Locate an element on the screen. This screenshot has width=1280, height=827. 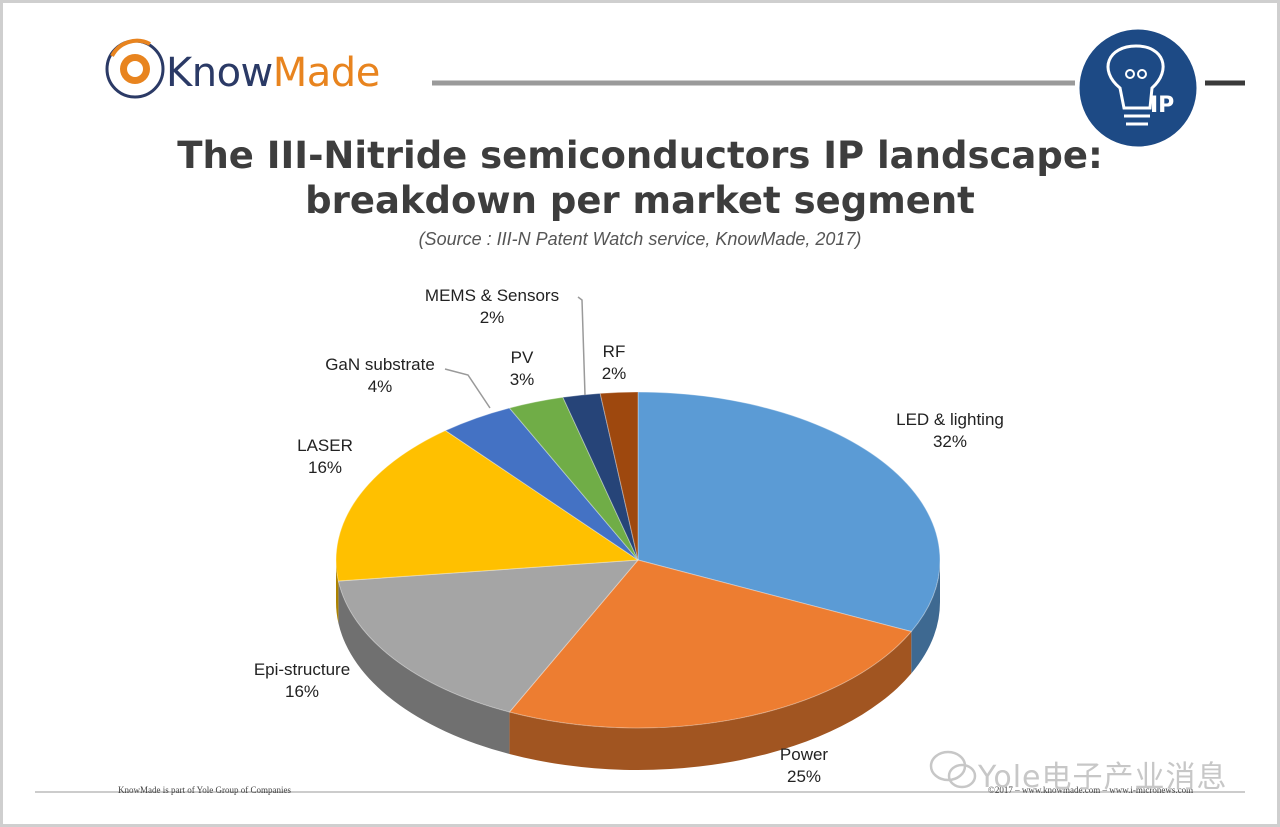
pie-slice-pv is located at coordinates (573, 478).